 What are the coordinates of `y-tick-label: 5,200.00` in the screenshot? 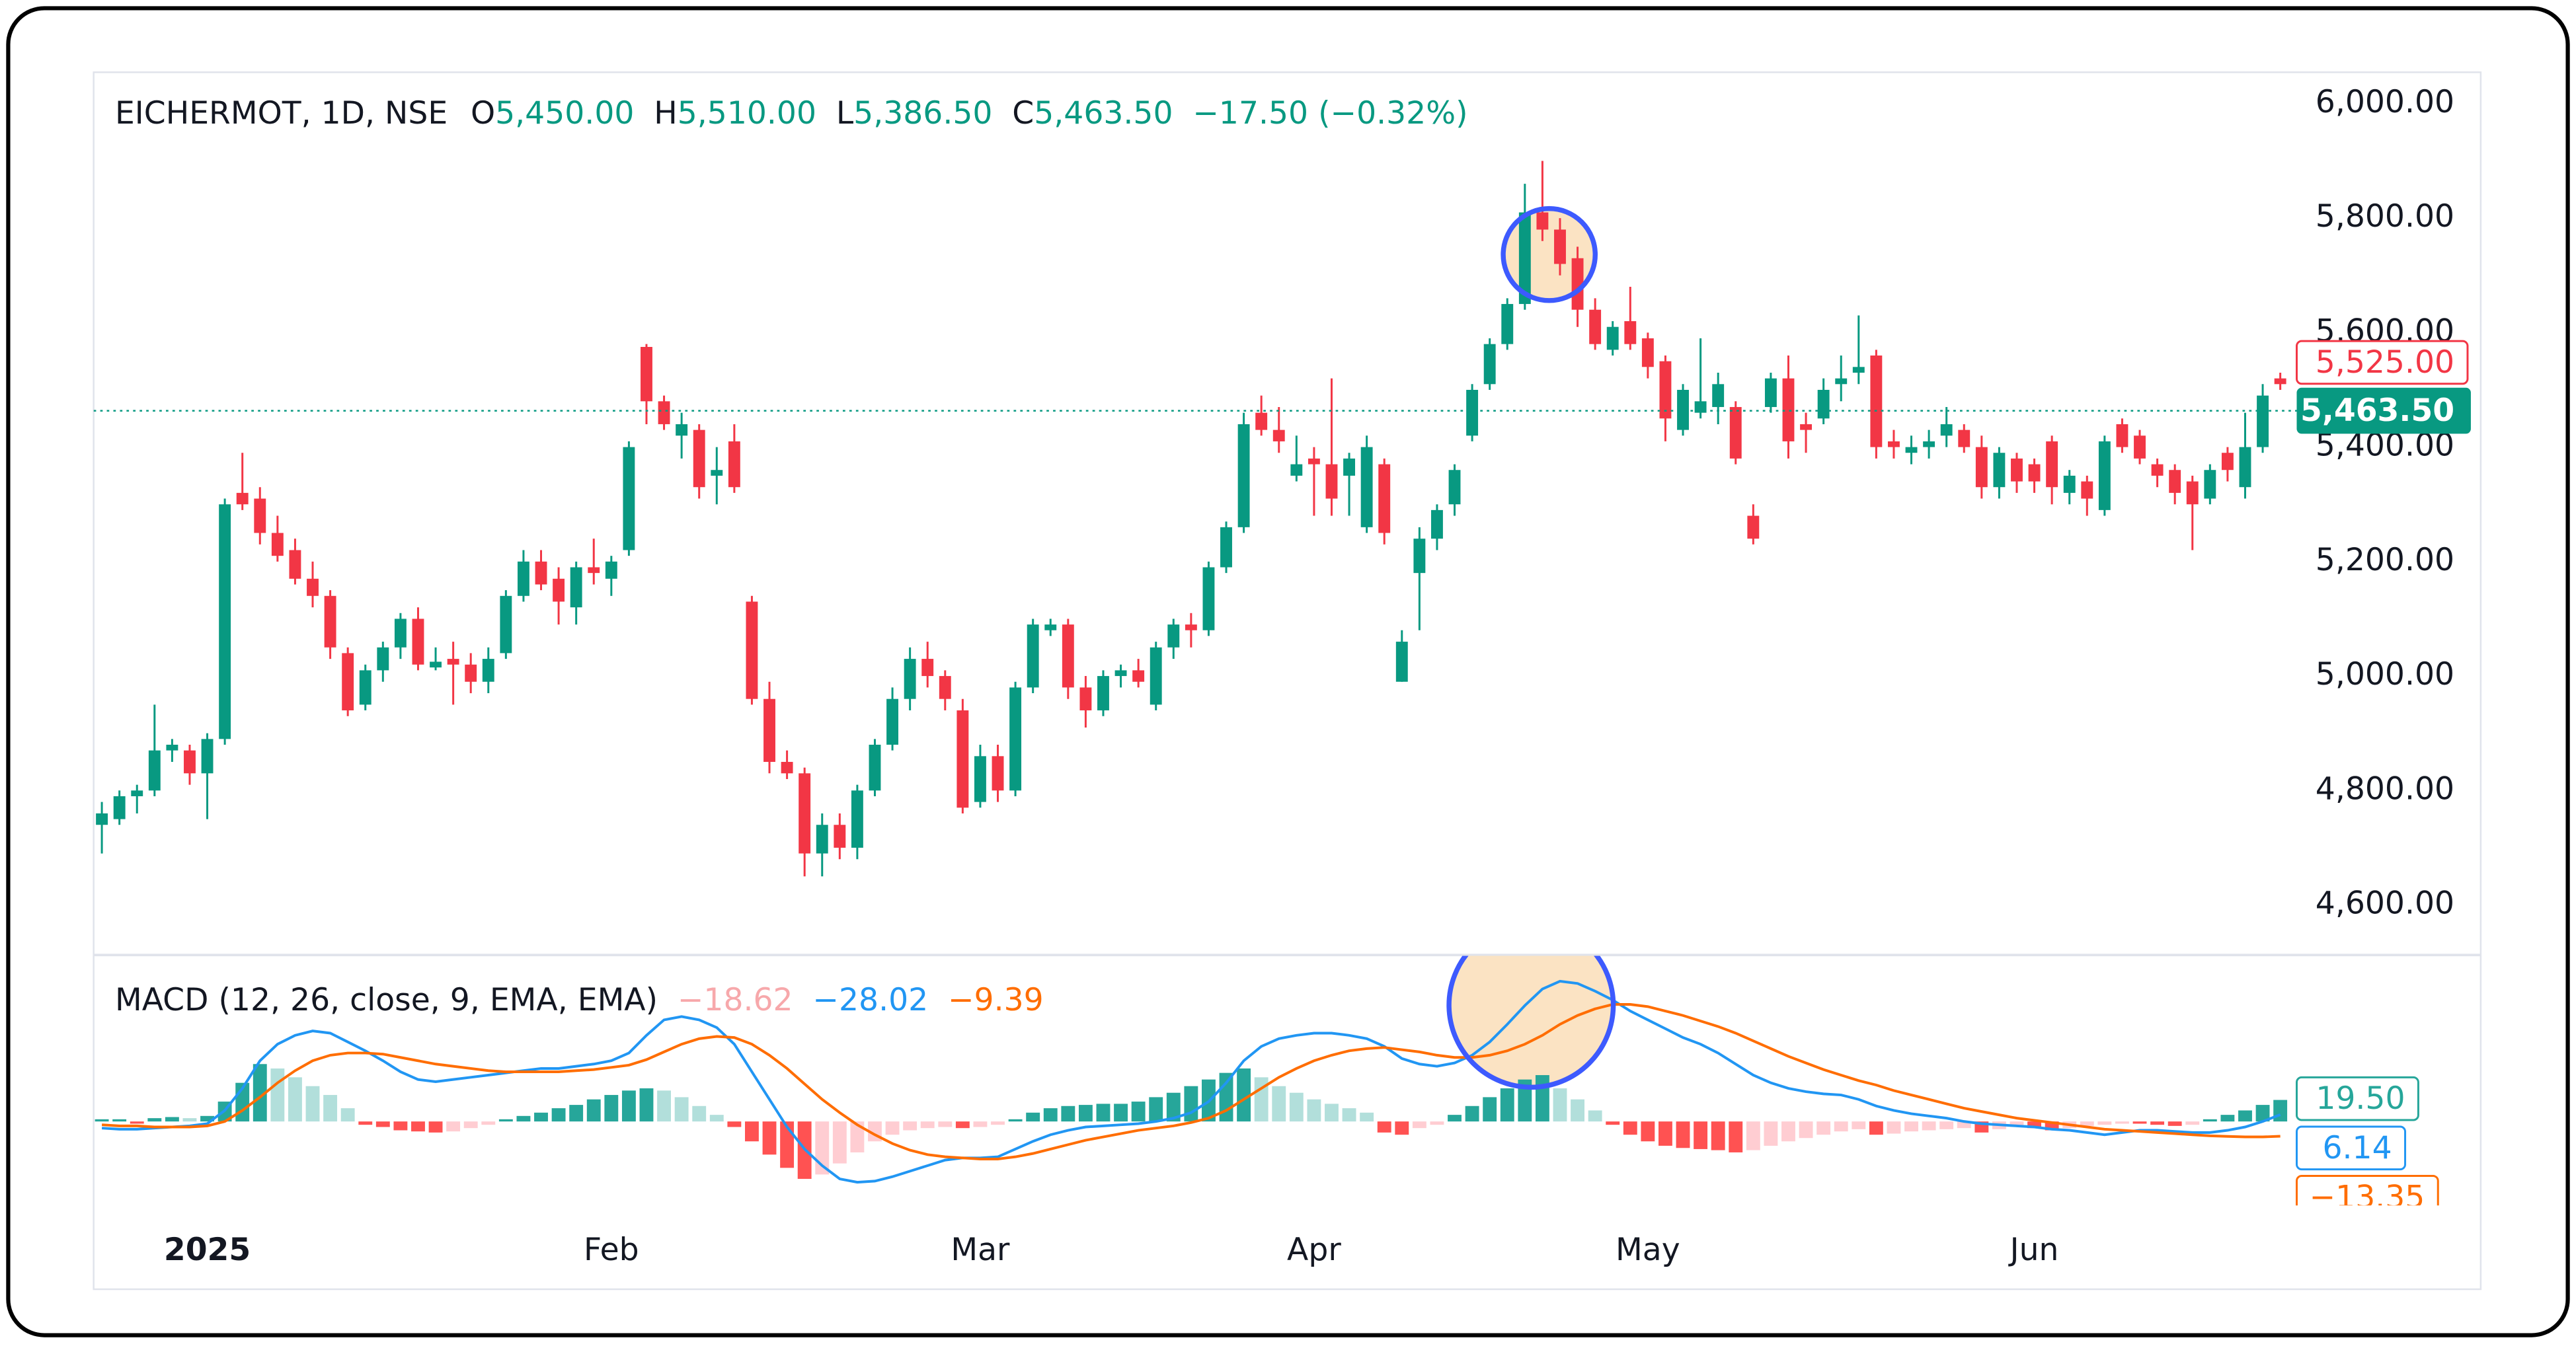 It's located at (2385, 560).